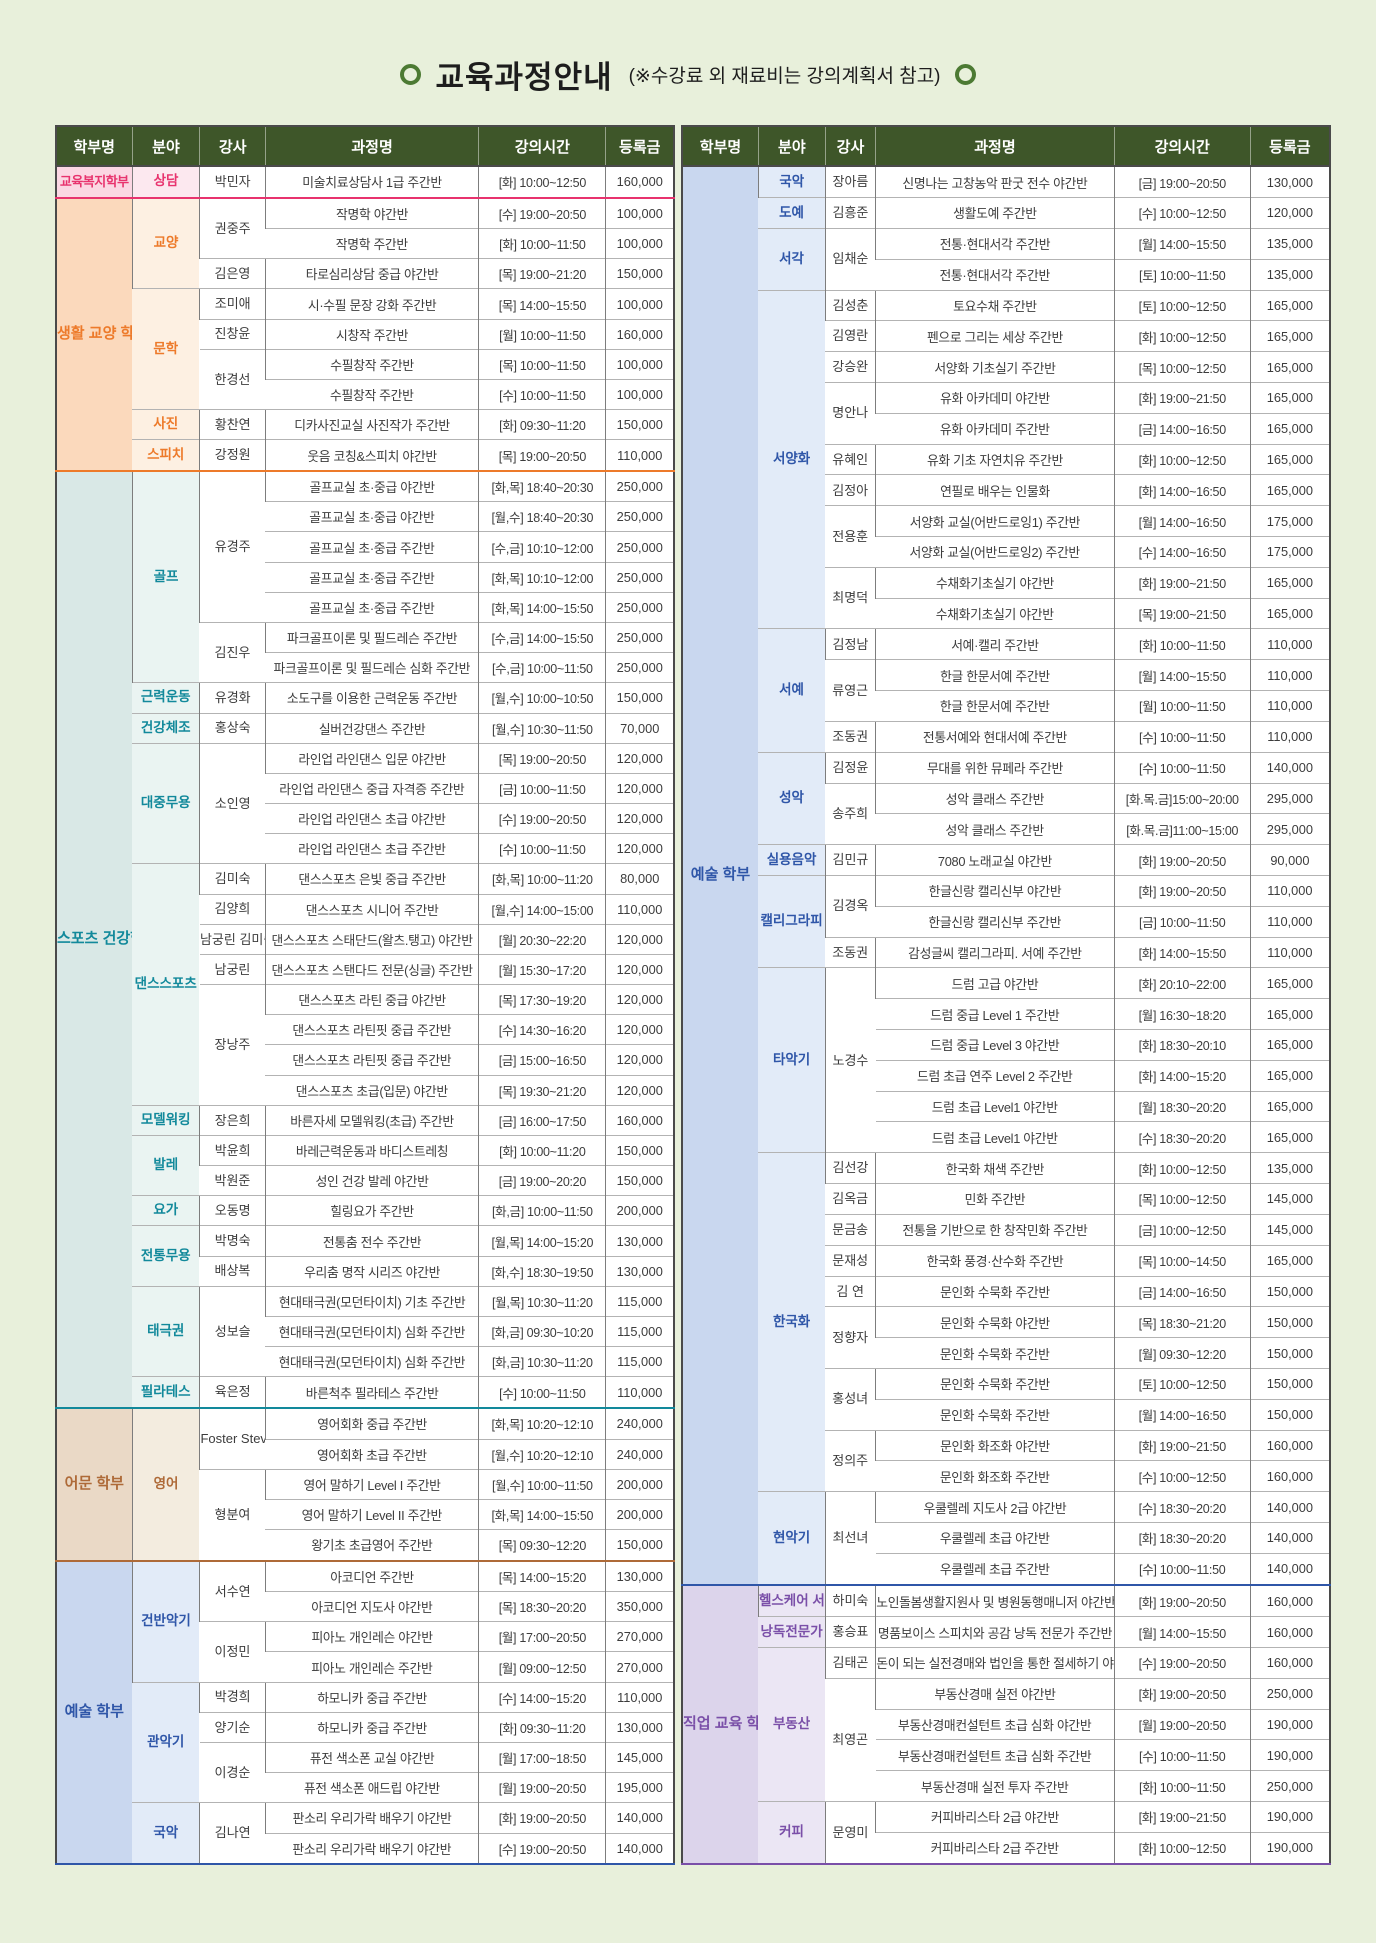 This screenshot has height=1943, width=1376. Describe the element at coordinates (1006, 459) in the screenshot. I see `course-row: 유혜인 유화 기초 자연치유 주간반 [화] 10:00~12:50 165,000` at that location.